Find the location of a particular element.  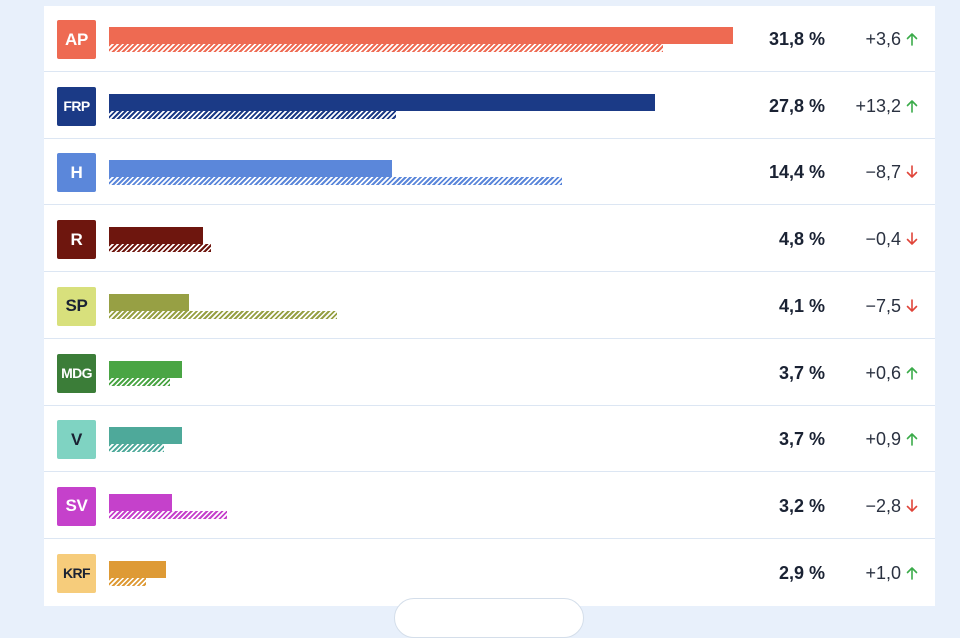

party-row-sp: SP 4,1 % −7,5 is located at coordinates (489, 306).